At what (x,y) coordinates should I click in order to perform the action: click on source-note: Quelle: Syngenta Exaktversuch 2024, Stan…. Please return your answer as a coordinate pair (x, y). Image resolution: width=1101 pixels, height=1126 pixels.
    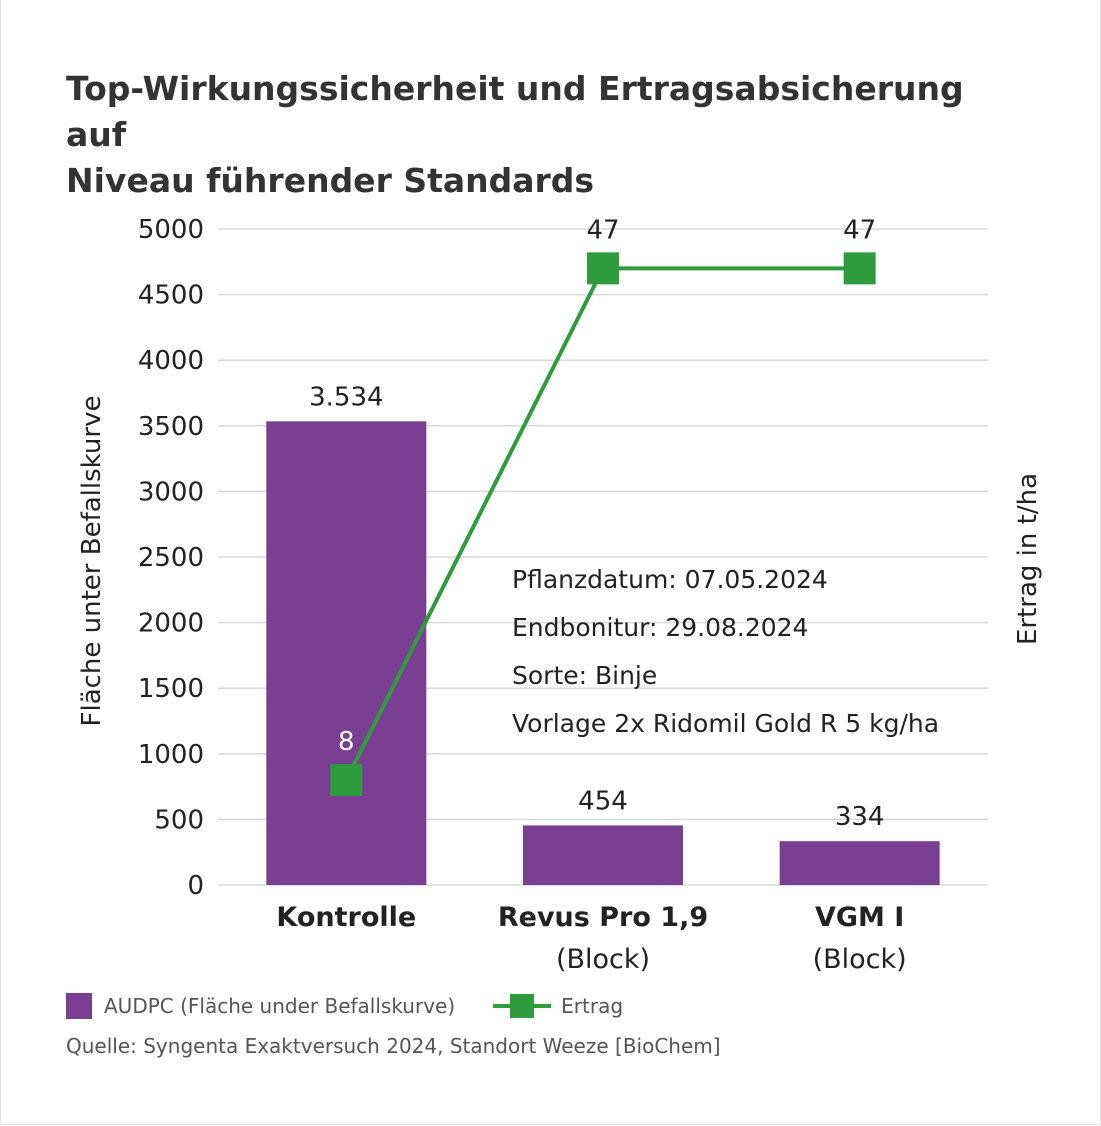
    Looking at the image, I should click on (393, 1046).